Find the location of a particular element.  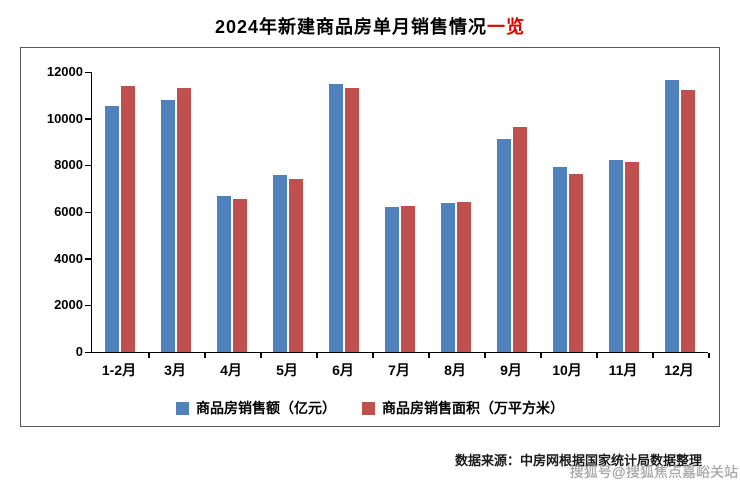

y-axis-label: 4000 is located at coordinates (68, 258).